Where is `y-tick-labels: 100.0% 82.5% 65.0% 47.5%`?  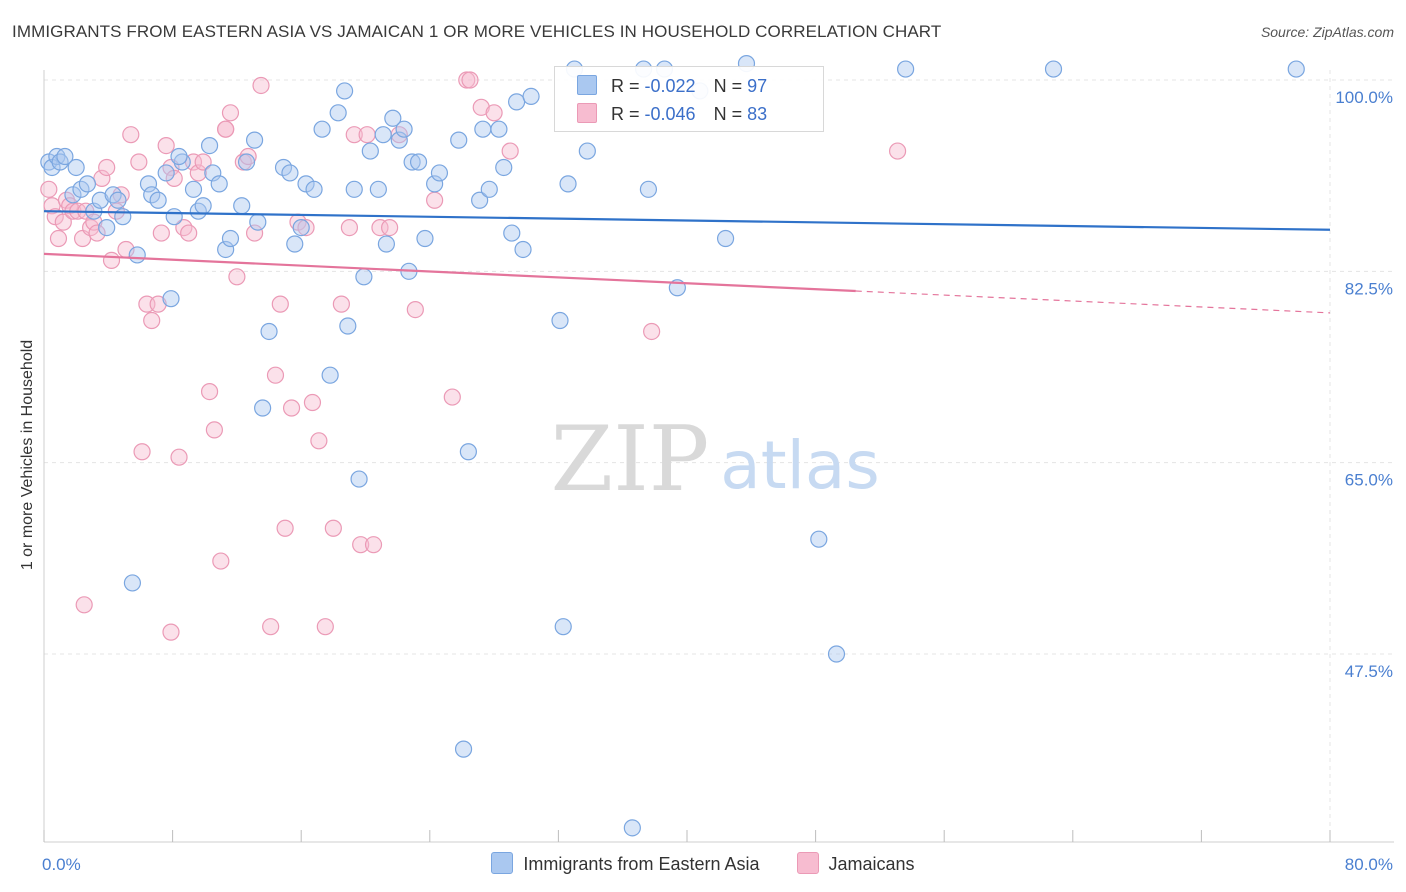
y-tick-labels: 100.0% 82.5% 65.0% 47.5% is located at coordinates (1364, 384).